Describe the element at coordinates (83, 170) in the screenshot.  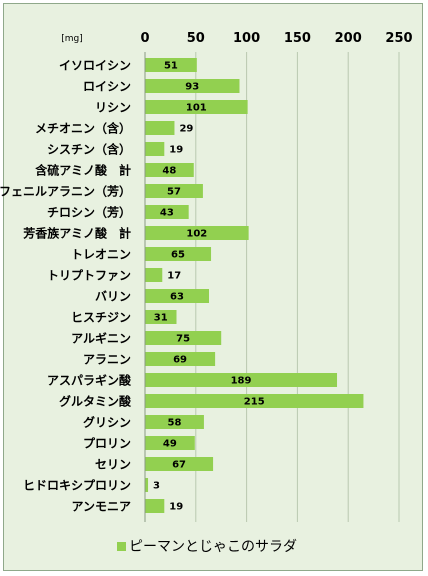
I see `category-label: 含硫アミノ酸 計` at that location.